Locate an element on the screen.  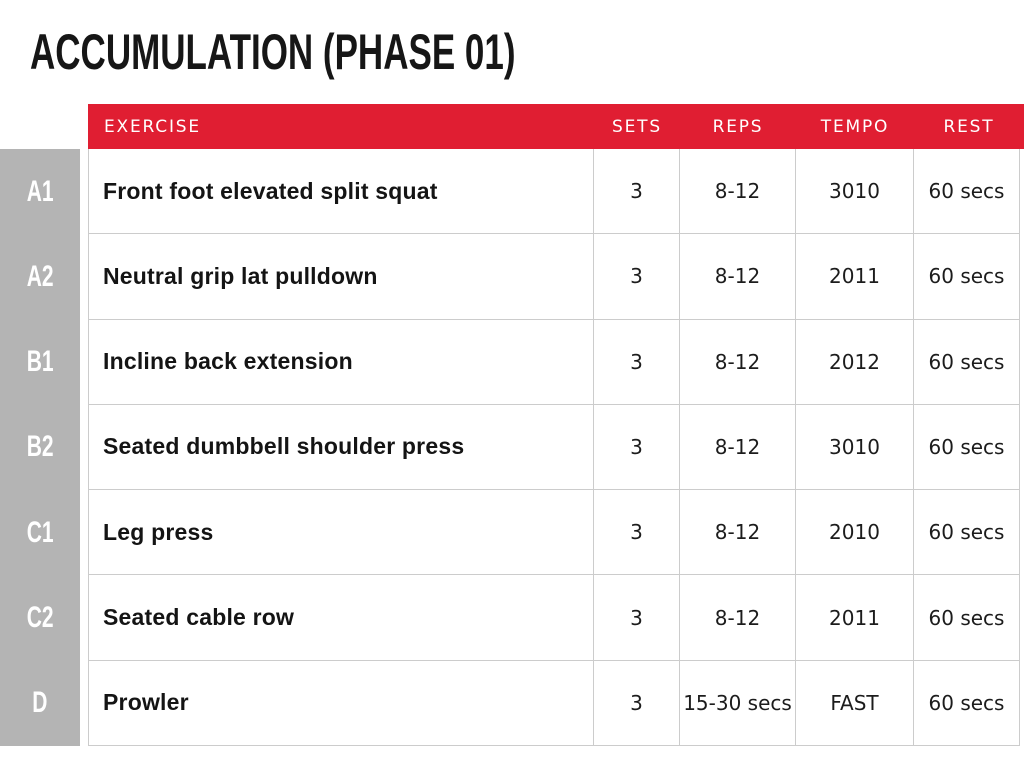
cell-d-exercise: Prowler is located at coordinates (341, 702).